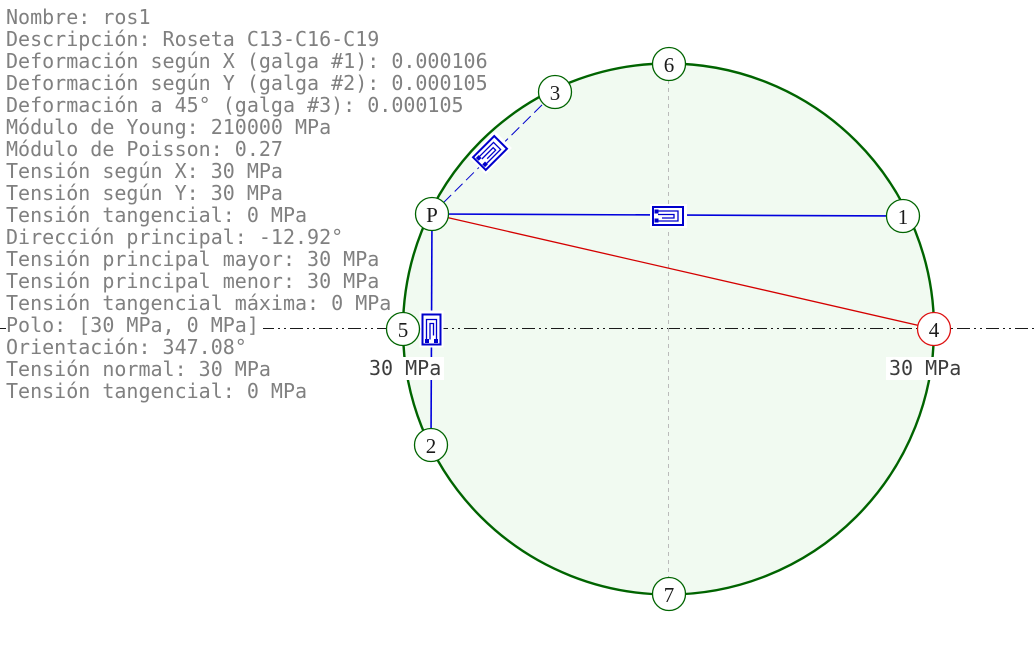 Image resolution: width=1034 pixels, height=660 pixels. I want to click on axis-label-left: 30 MPa, so click(405, 368).